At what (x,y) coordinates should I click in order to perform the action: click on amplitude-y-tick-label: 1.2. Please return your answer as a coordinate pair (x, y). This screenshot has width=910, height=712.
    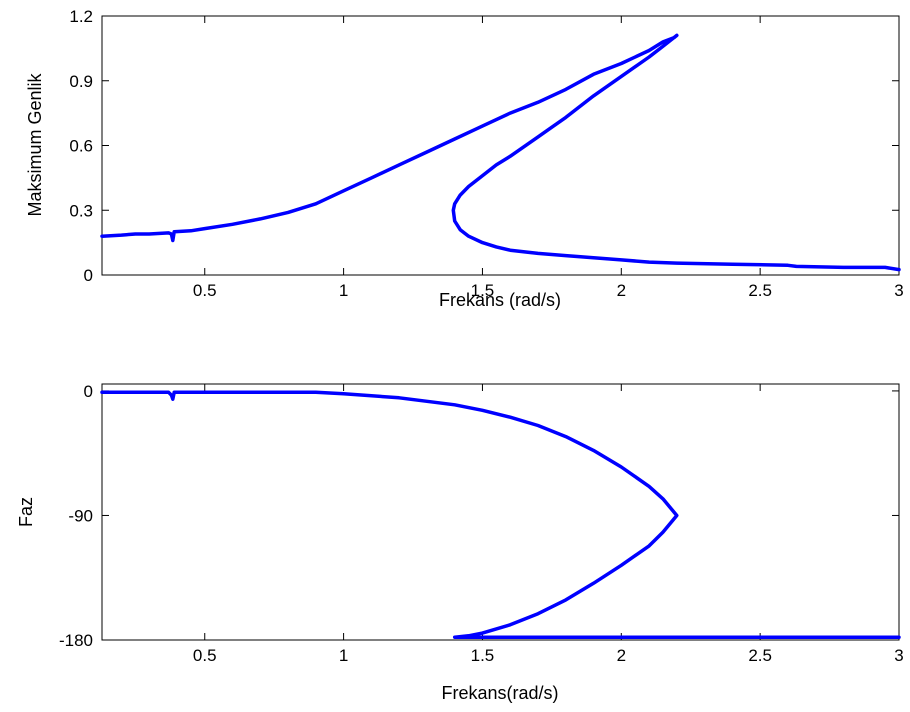
    Looking at the image, I should click on (81, 16).